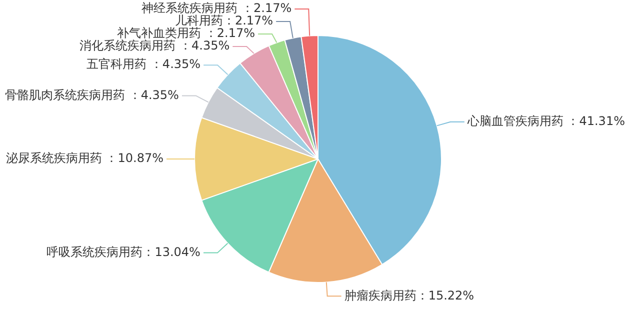  What do you see at coordinates (186, 33) in the screenshot?
I see `slice-label: 补气补血类用药 ：2.17%` at bounding box center [186, 33].